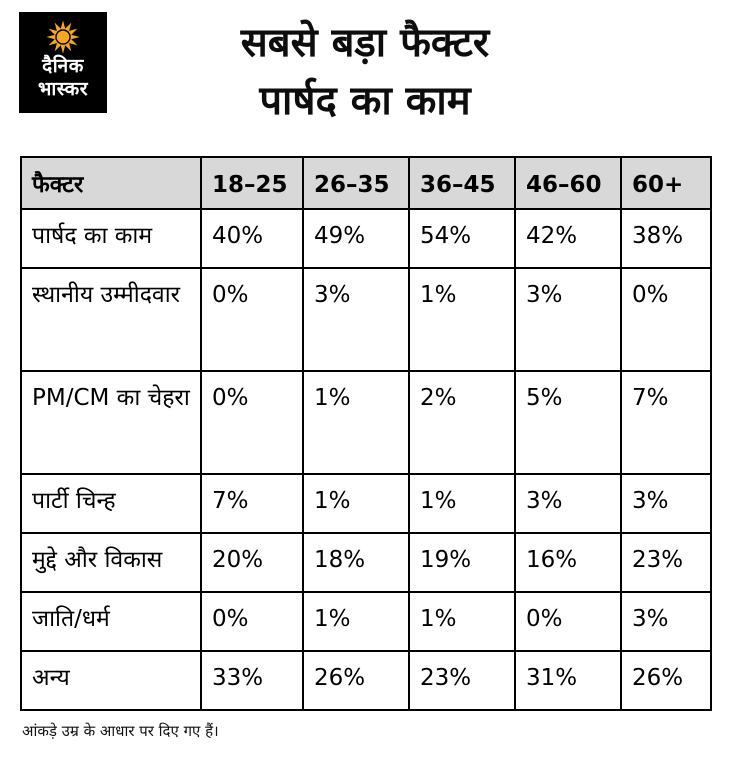 This screenshot has height=767, width=730. I want to click on table-row: PM/CM का चेहरा 0% 1% 2% 5% 7%, so click(366, 422).